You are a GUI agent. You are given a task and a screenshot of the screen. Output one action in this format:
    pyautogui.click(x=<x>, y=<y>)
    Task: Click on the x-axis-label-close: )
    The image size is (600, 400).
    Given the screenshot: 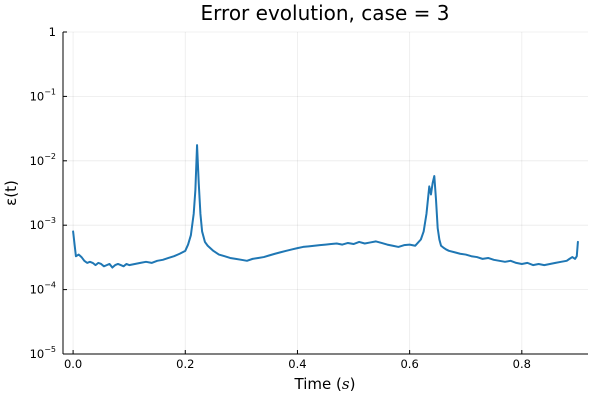 What is the action you would take?
    pyautogui.click(x=353, y=384)
    